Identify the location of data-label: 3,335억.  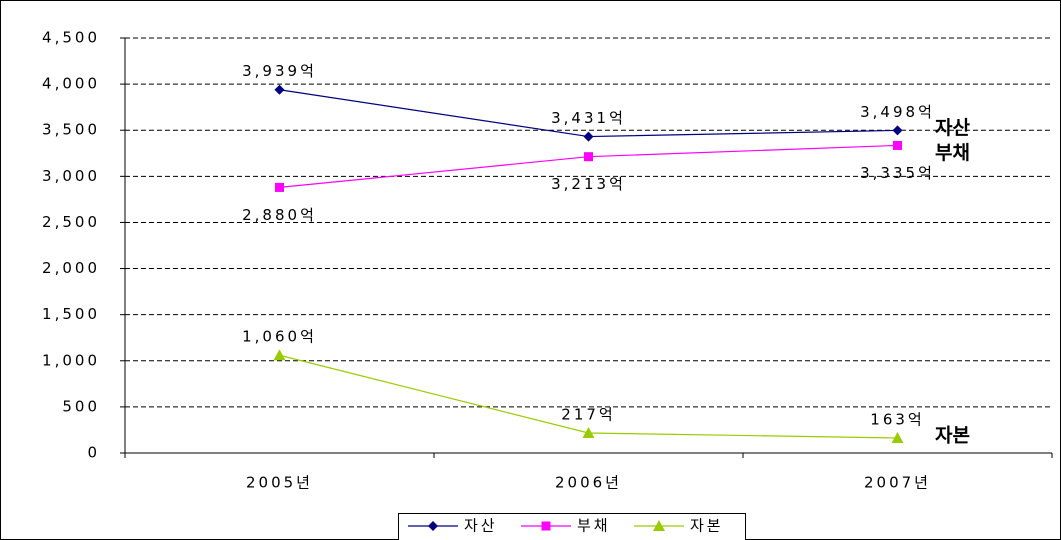
(897, 173).